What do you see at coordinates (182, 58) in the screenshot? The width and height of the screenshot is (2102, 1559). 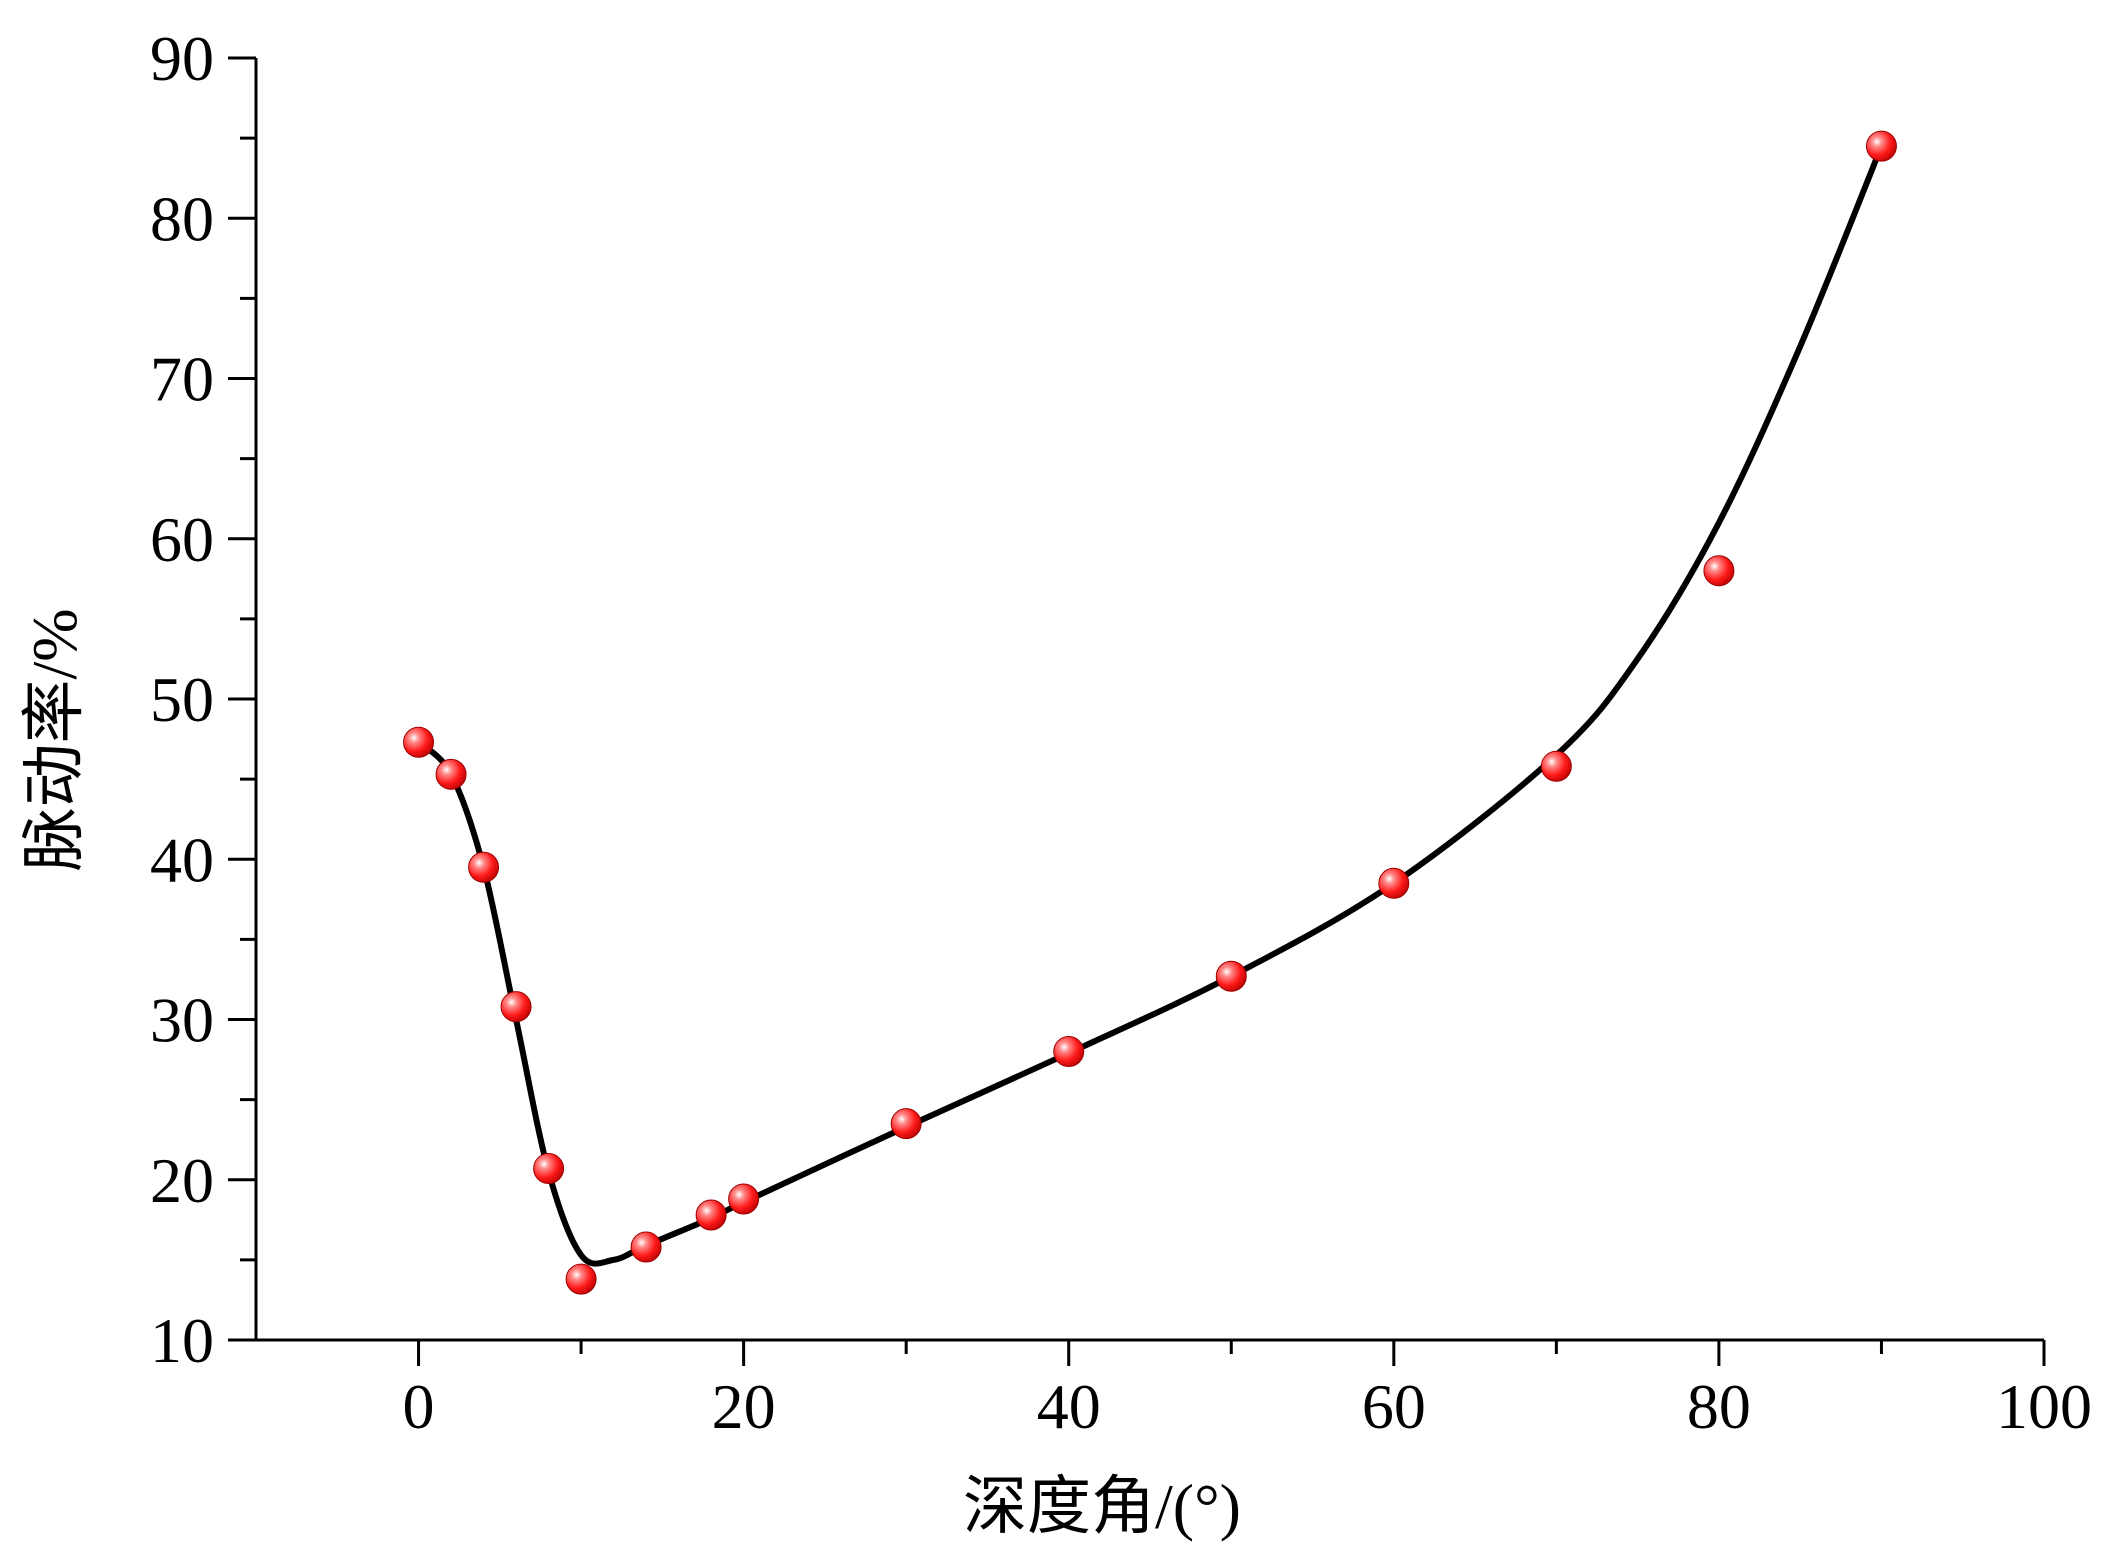 I see `y-tick-label: 90` at bounding box center [182, 58].